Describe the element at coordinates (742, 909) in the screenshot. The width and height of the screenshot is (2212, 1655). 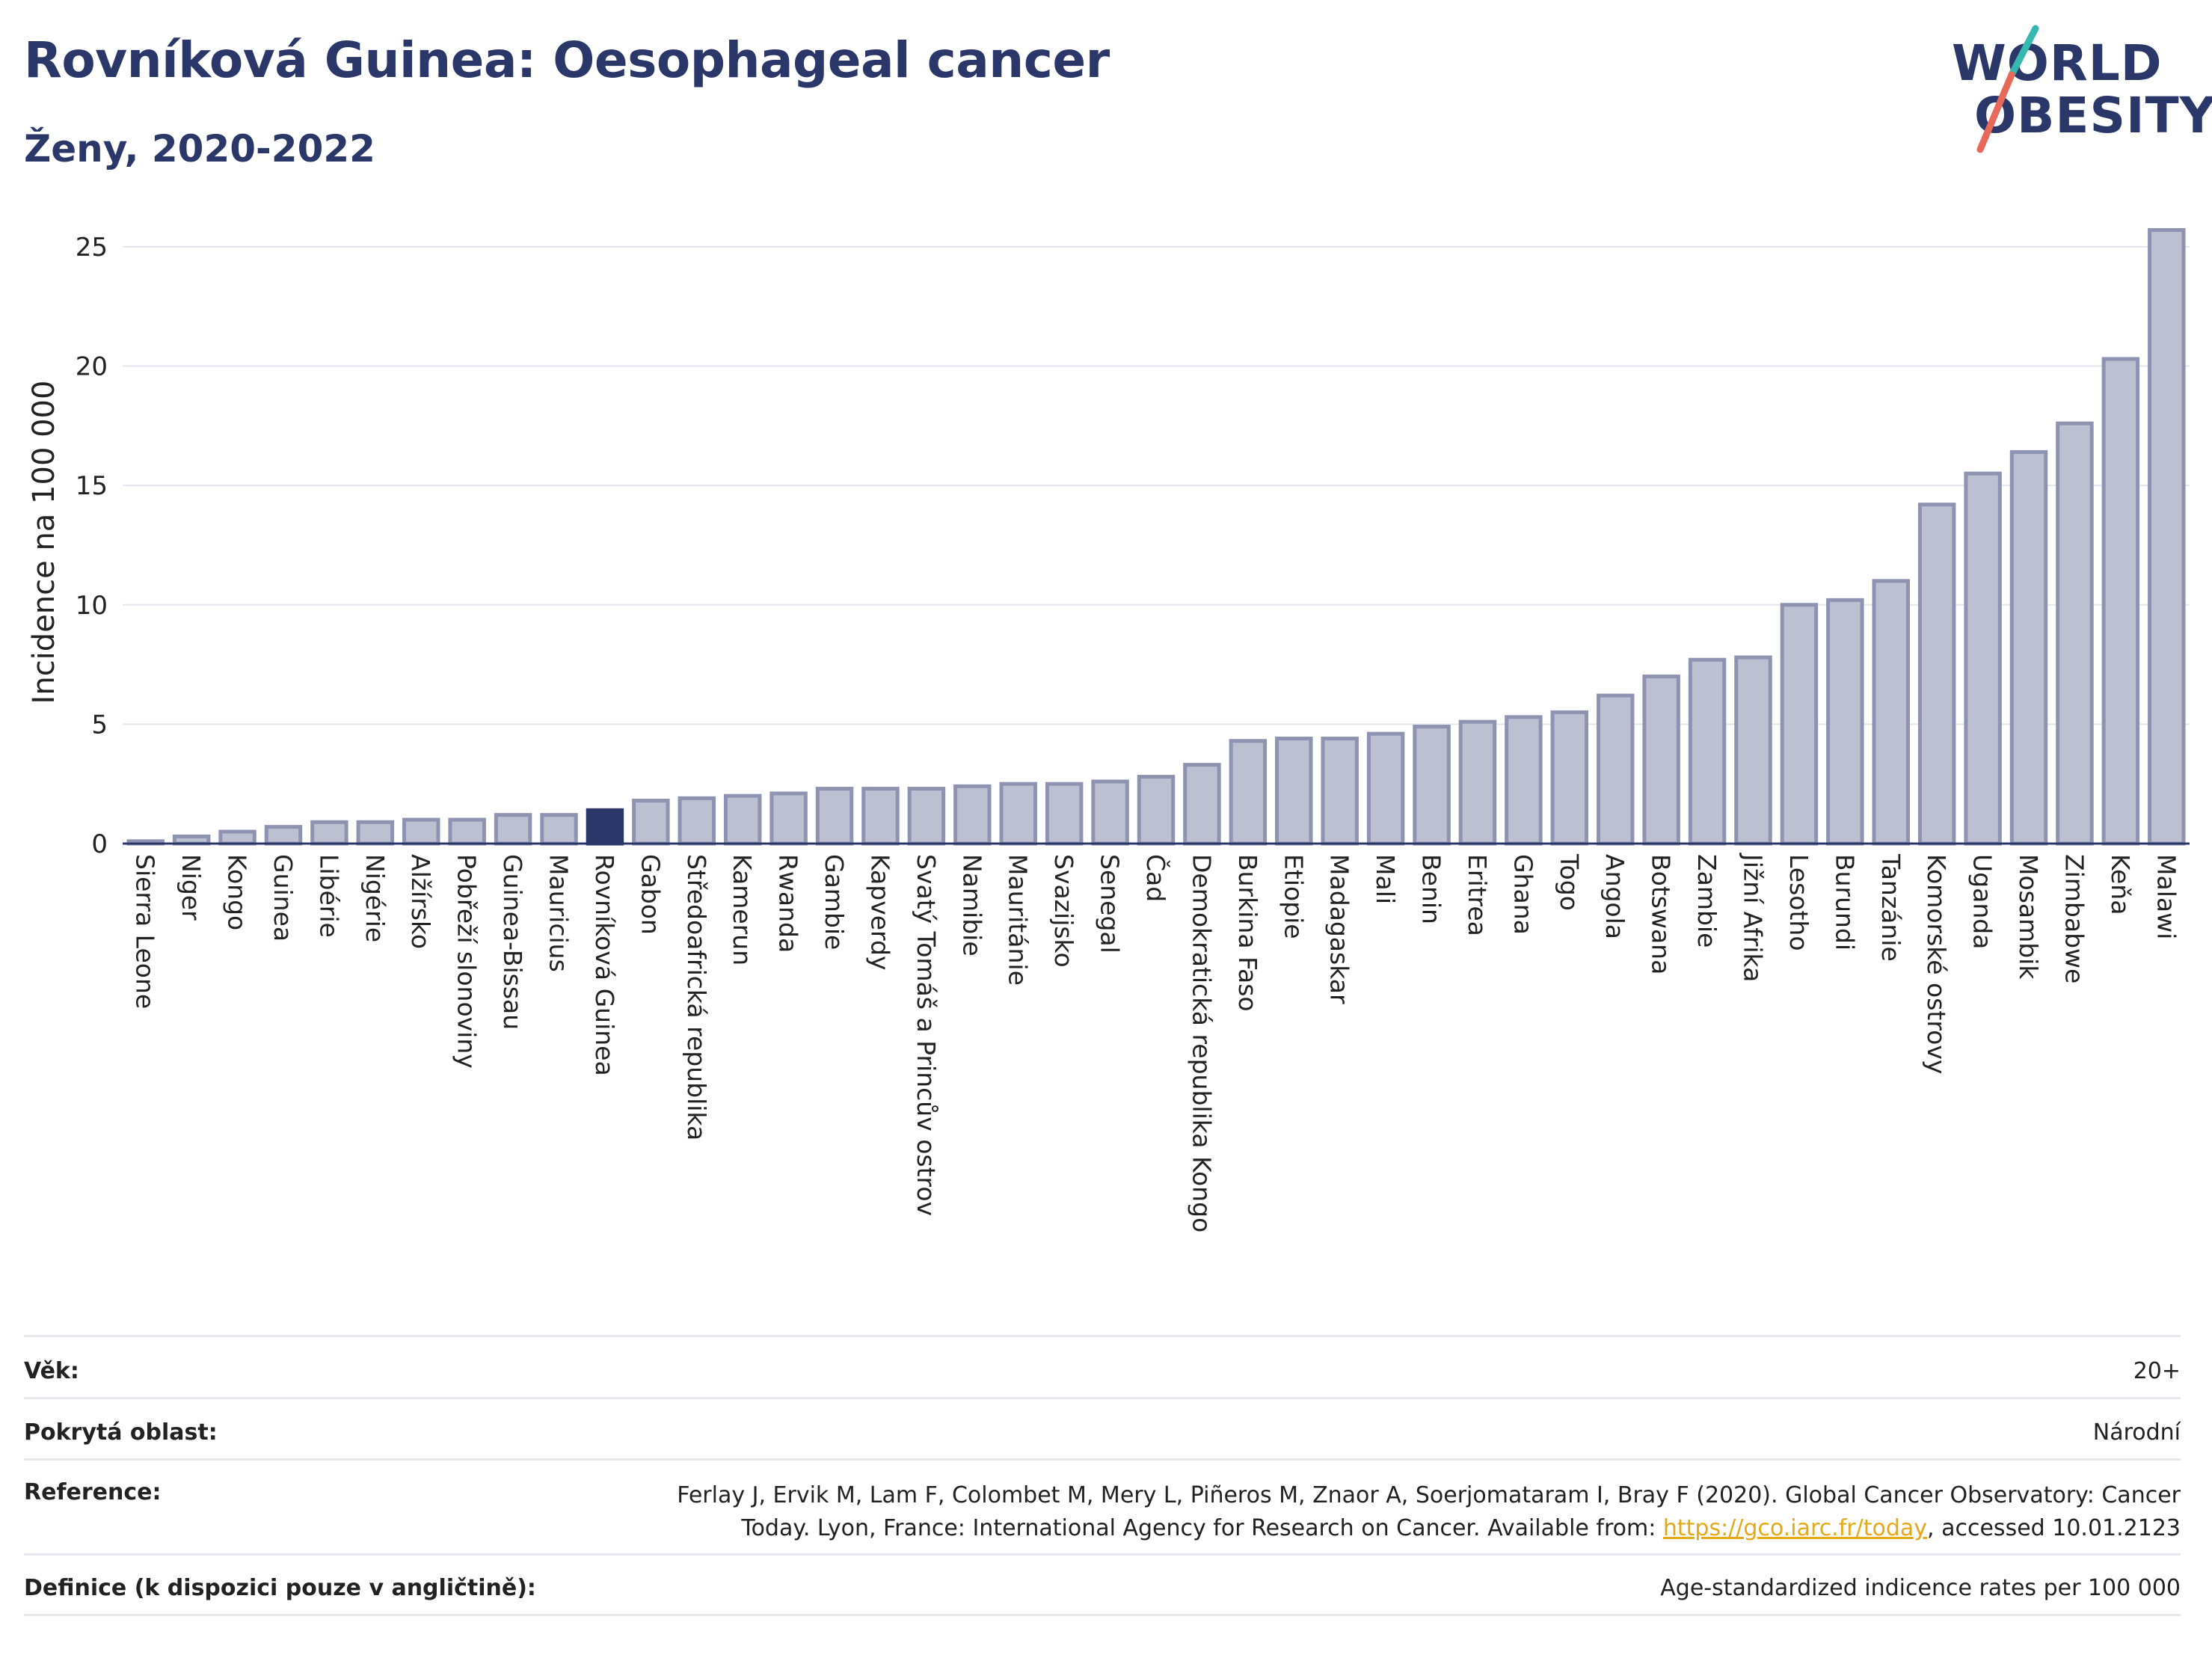
I see `x-tick-label: Kamerun` at that location.